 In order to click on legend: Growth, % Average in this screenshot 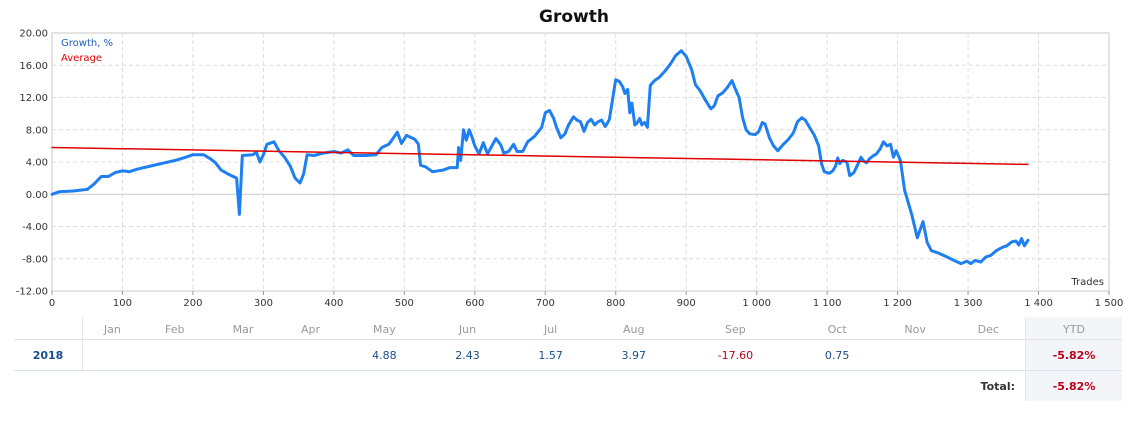, I will do `click(87, 51)`.